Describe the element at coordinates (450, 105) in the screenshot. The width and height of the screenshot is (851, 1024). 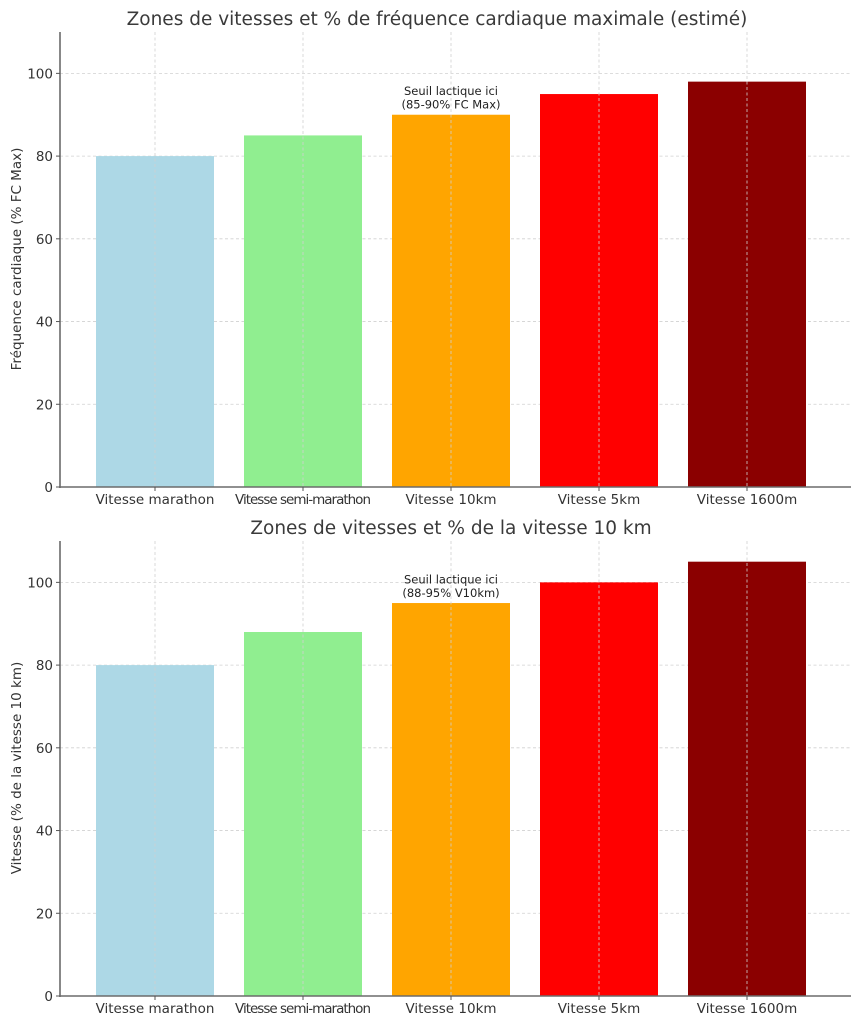
I see `annotation-text: (85-90% FC Max)` at that location.